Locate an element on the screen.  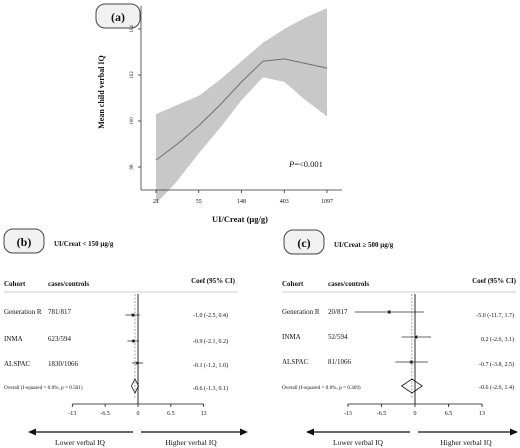
panel-b-forest-plot is located at coordinates (138, 349).